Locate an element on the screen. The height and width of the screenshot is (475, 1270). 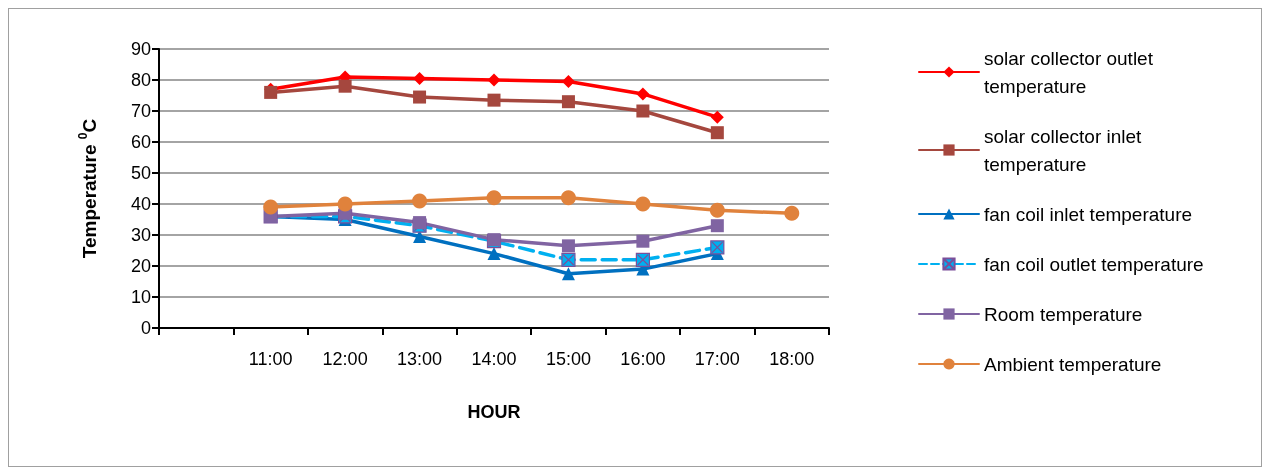
y-tick-label: 20 is located at coordinates (140, 266).